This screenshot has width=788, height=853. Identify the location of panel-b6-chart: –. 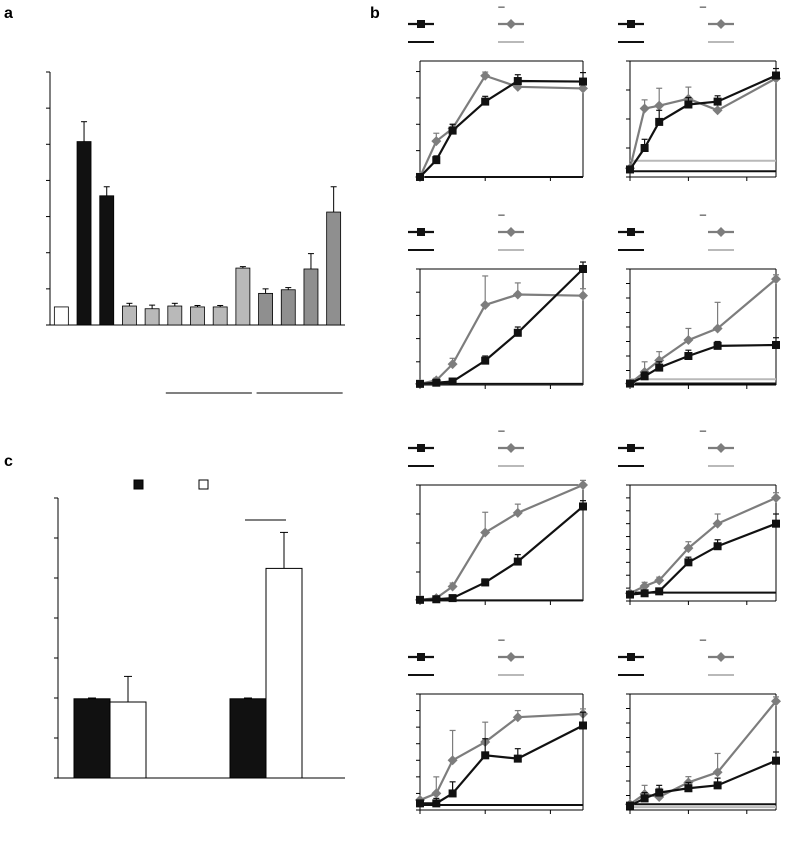
(699, 515).